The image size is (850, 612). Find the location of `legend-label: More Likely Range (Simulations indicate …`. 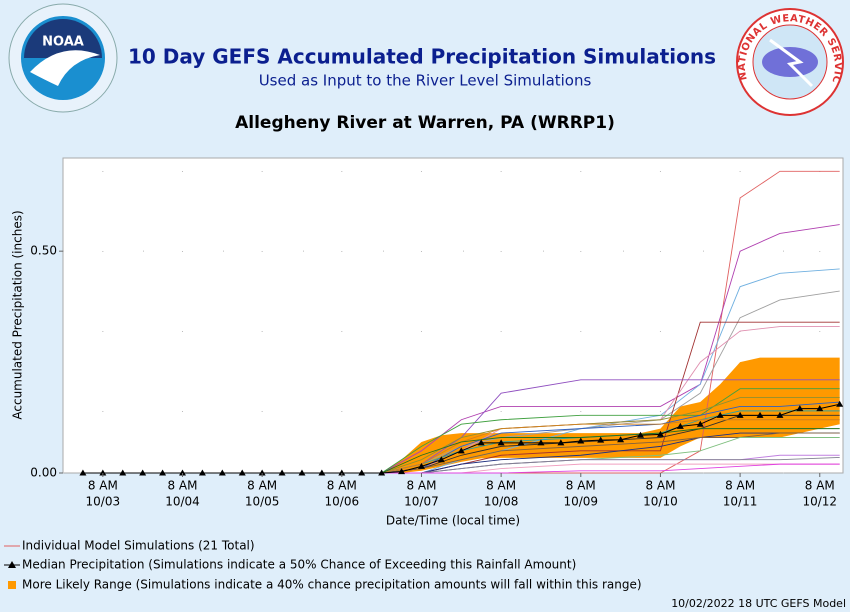

legend-label: More Likely Range (Simulations indicate … is located at coordinates (332, 585).